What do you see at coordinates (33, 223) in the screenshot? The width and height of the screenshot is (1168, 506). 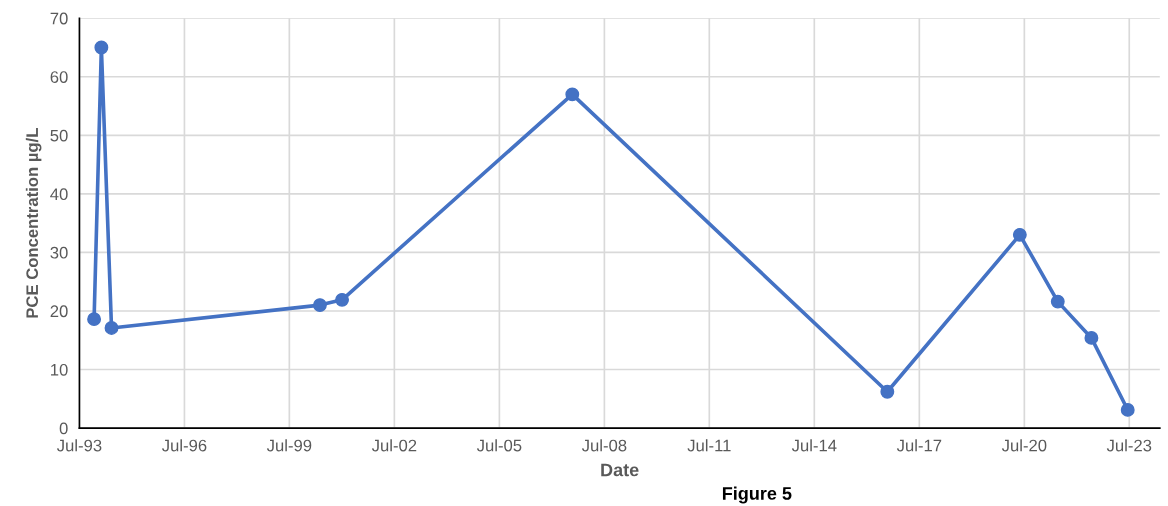 I see `y-axis-title: PCE Concentration µg/L` at bounding box center [33, 223].